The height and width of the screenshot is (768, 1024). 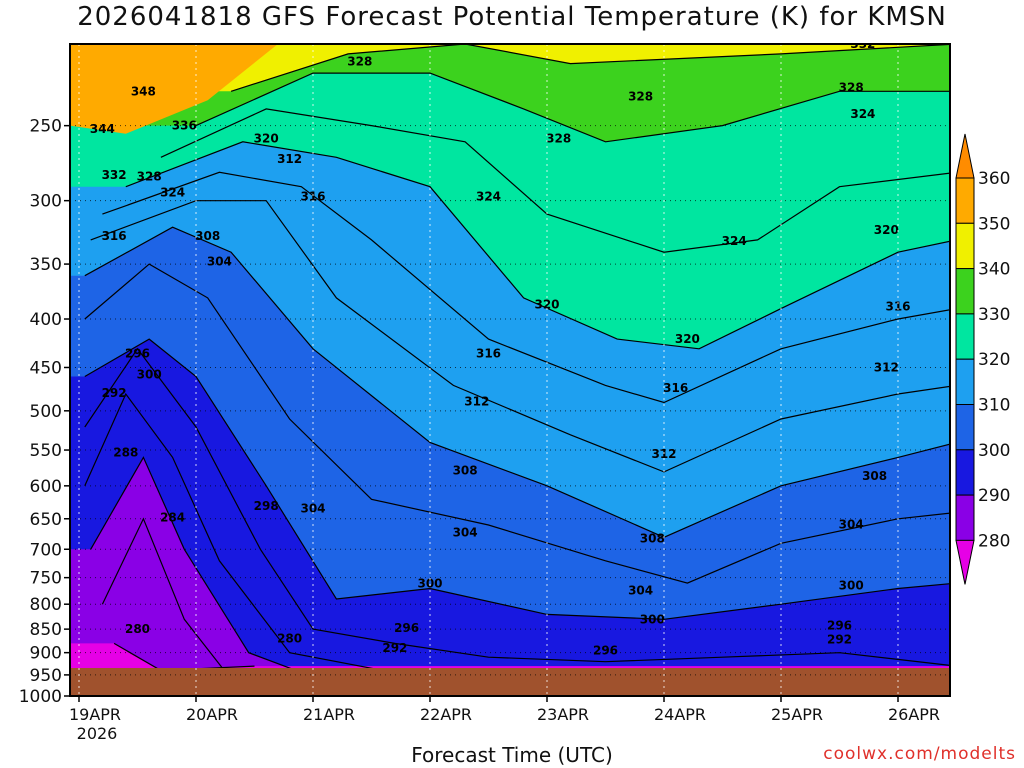 What do you see at coordinates (46, 412) in the screenshot?
I see `y-tick-label: 500` at bounding box center [46, 412].